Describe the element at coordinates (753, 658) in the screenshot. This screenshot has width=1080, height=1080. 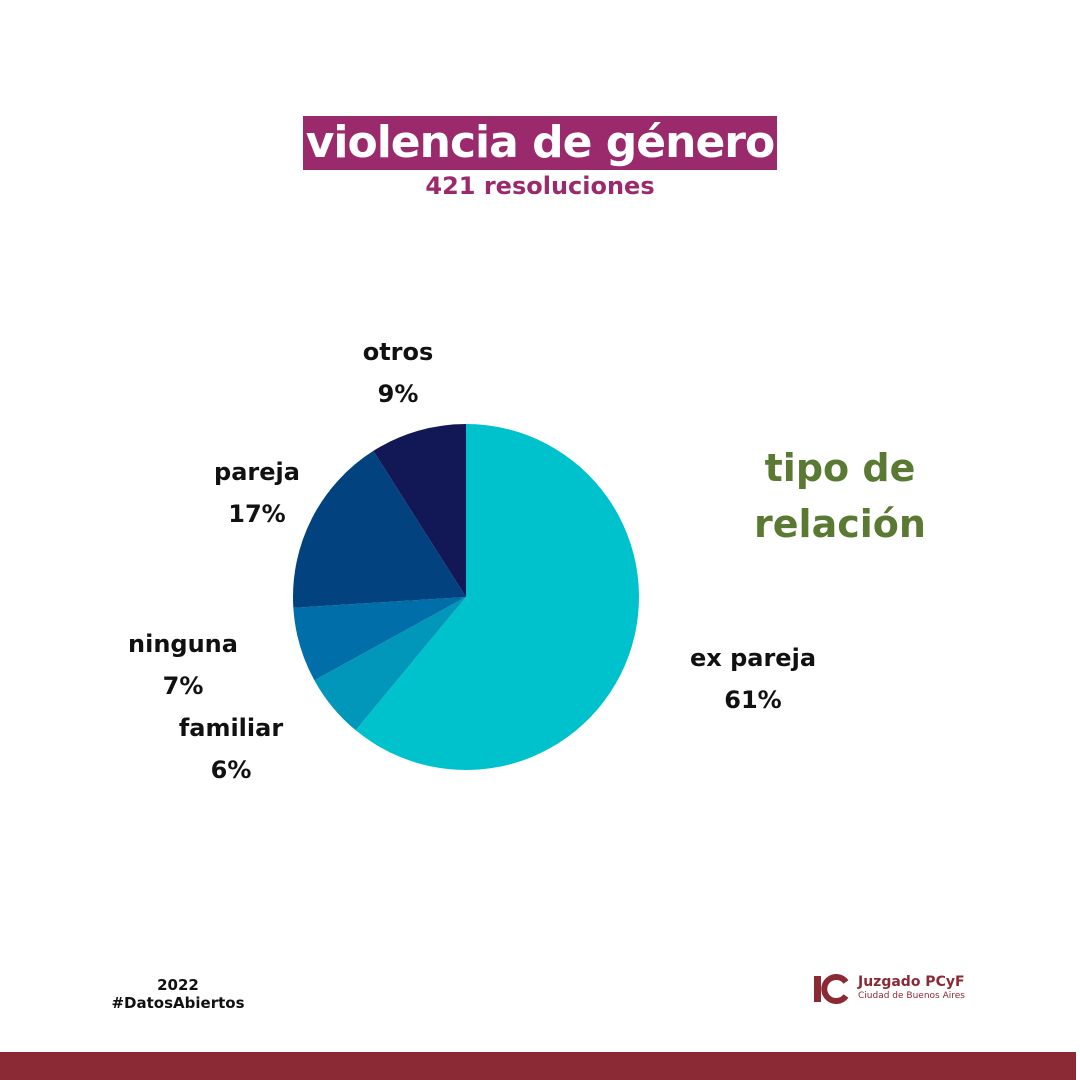
I see `slice-category-label: ex pareja` at that location.